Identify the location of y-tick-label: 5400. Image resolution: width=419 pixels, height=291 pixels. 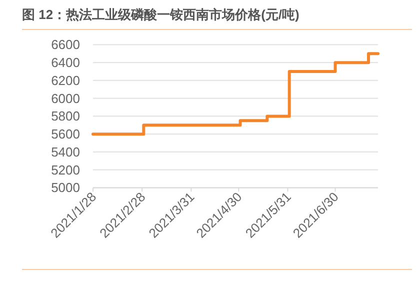
(65, 152).